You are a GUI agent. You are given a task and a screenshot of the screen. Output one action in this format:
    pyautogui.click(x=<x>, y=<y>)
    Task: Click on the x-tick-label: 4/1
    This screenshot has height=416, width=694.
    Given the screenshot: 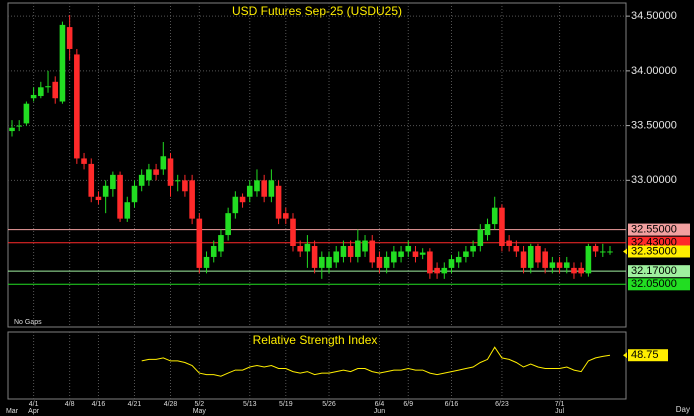 What is the action you would take?
    pyautogui.click(x=34, y=404)
    